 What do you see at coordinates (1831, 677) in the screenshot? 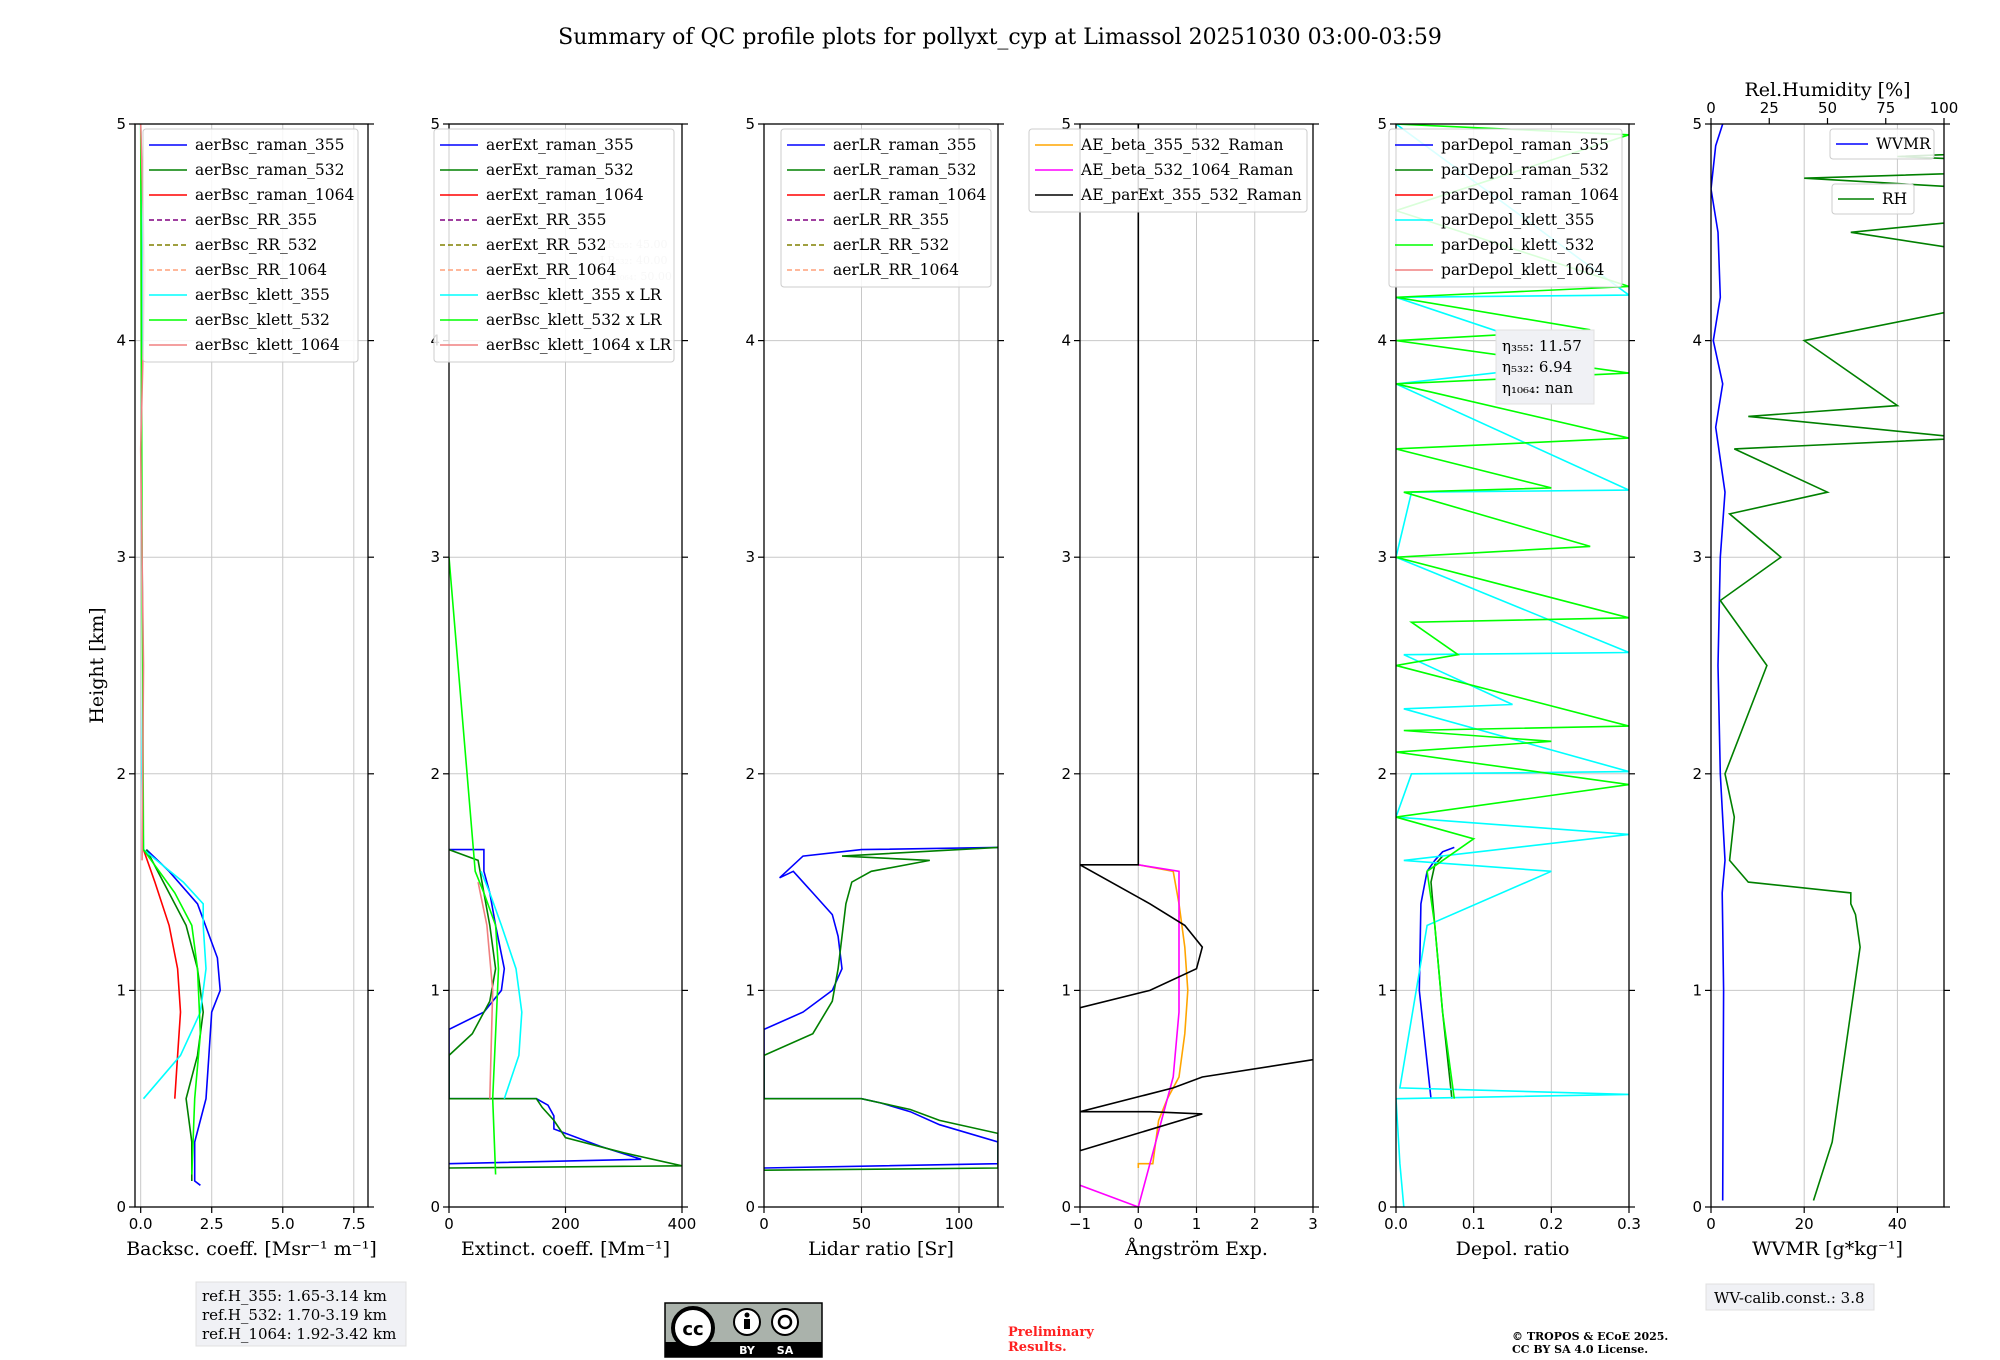
I see `series-RH` at bounding box center [1831, 677].